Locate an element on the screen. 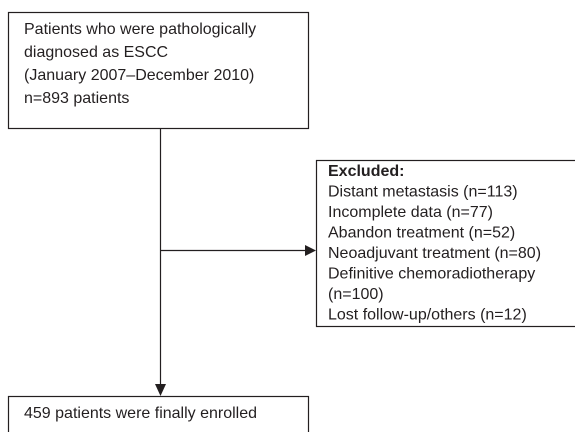 The image size is (575, 432). start-box is located at coordinates (158, 70).